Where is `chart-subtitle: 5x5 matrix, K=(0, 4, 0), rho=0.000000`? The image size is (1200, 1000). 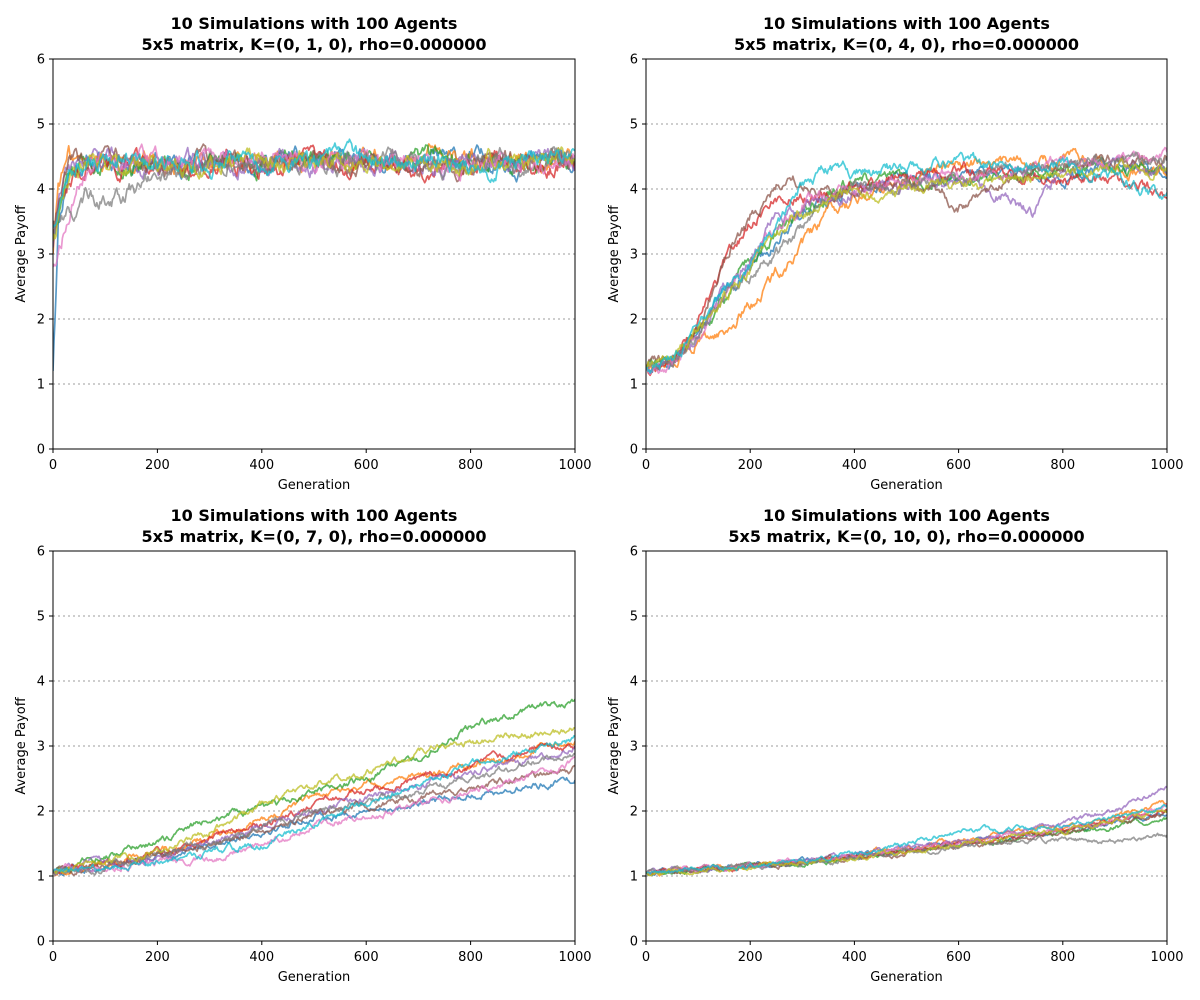
chart-subtitle: 5x5 matrix, K=(0, 4, 0), rho=0.000000 is located at coordinates (906, 44).